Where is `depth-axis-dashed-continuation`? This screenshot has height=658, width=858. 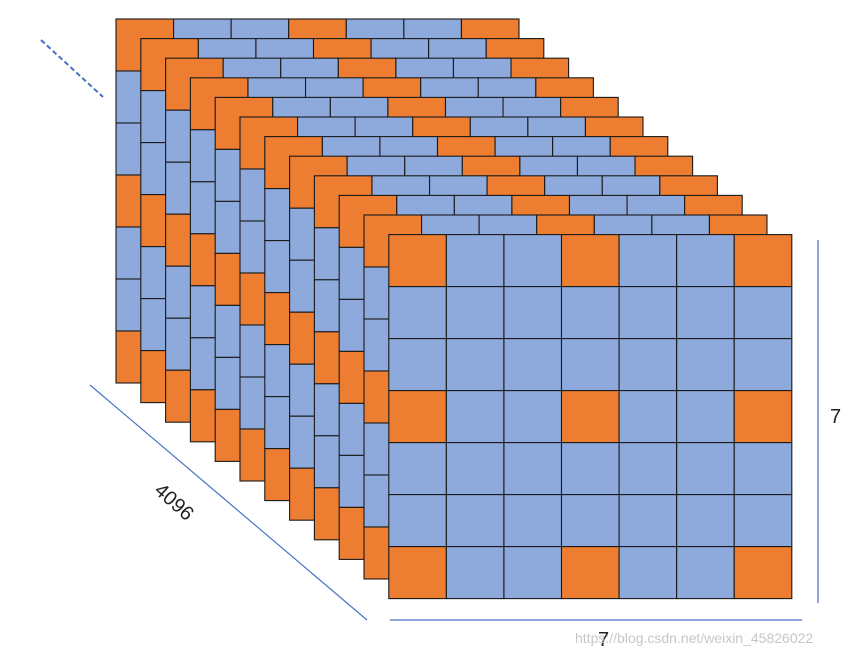 depth-axis-dashed-continuation is located at coordinates (72, 68).